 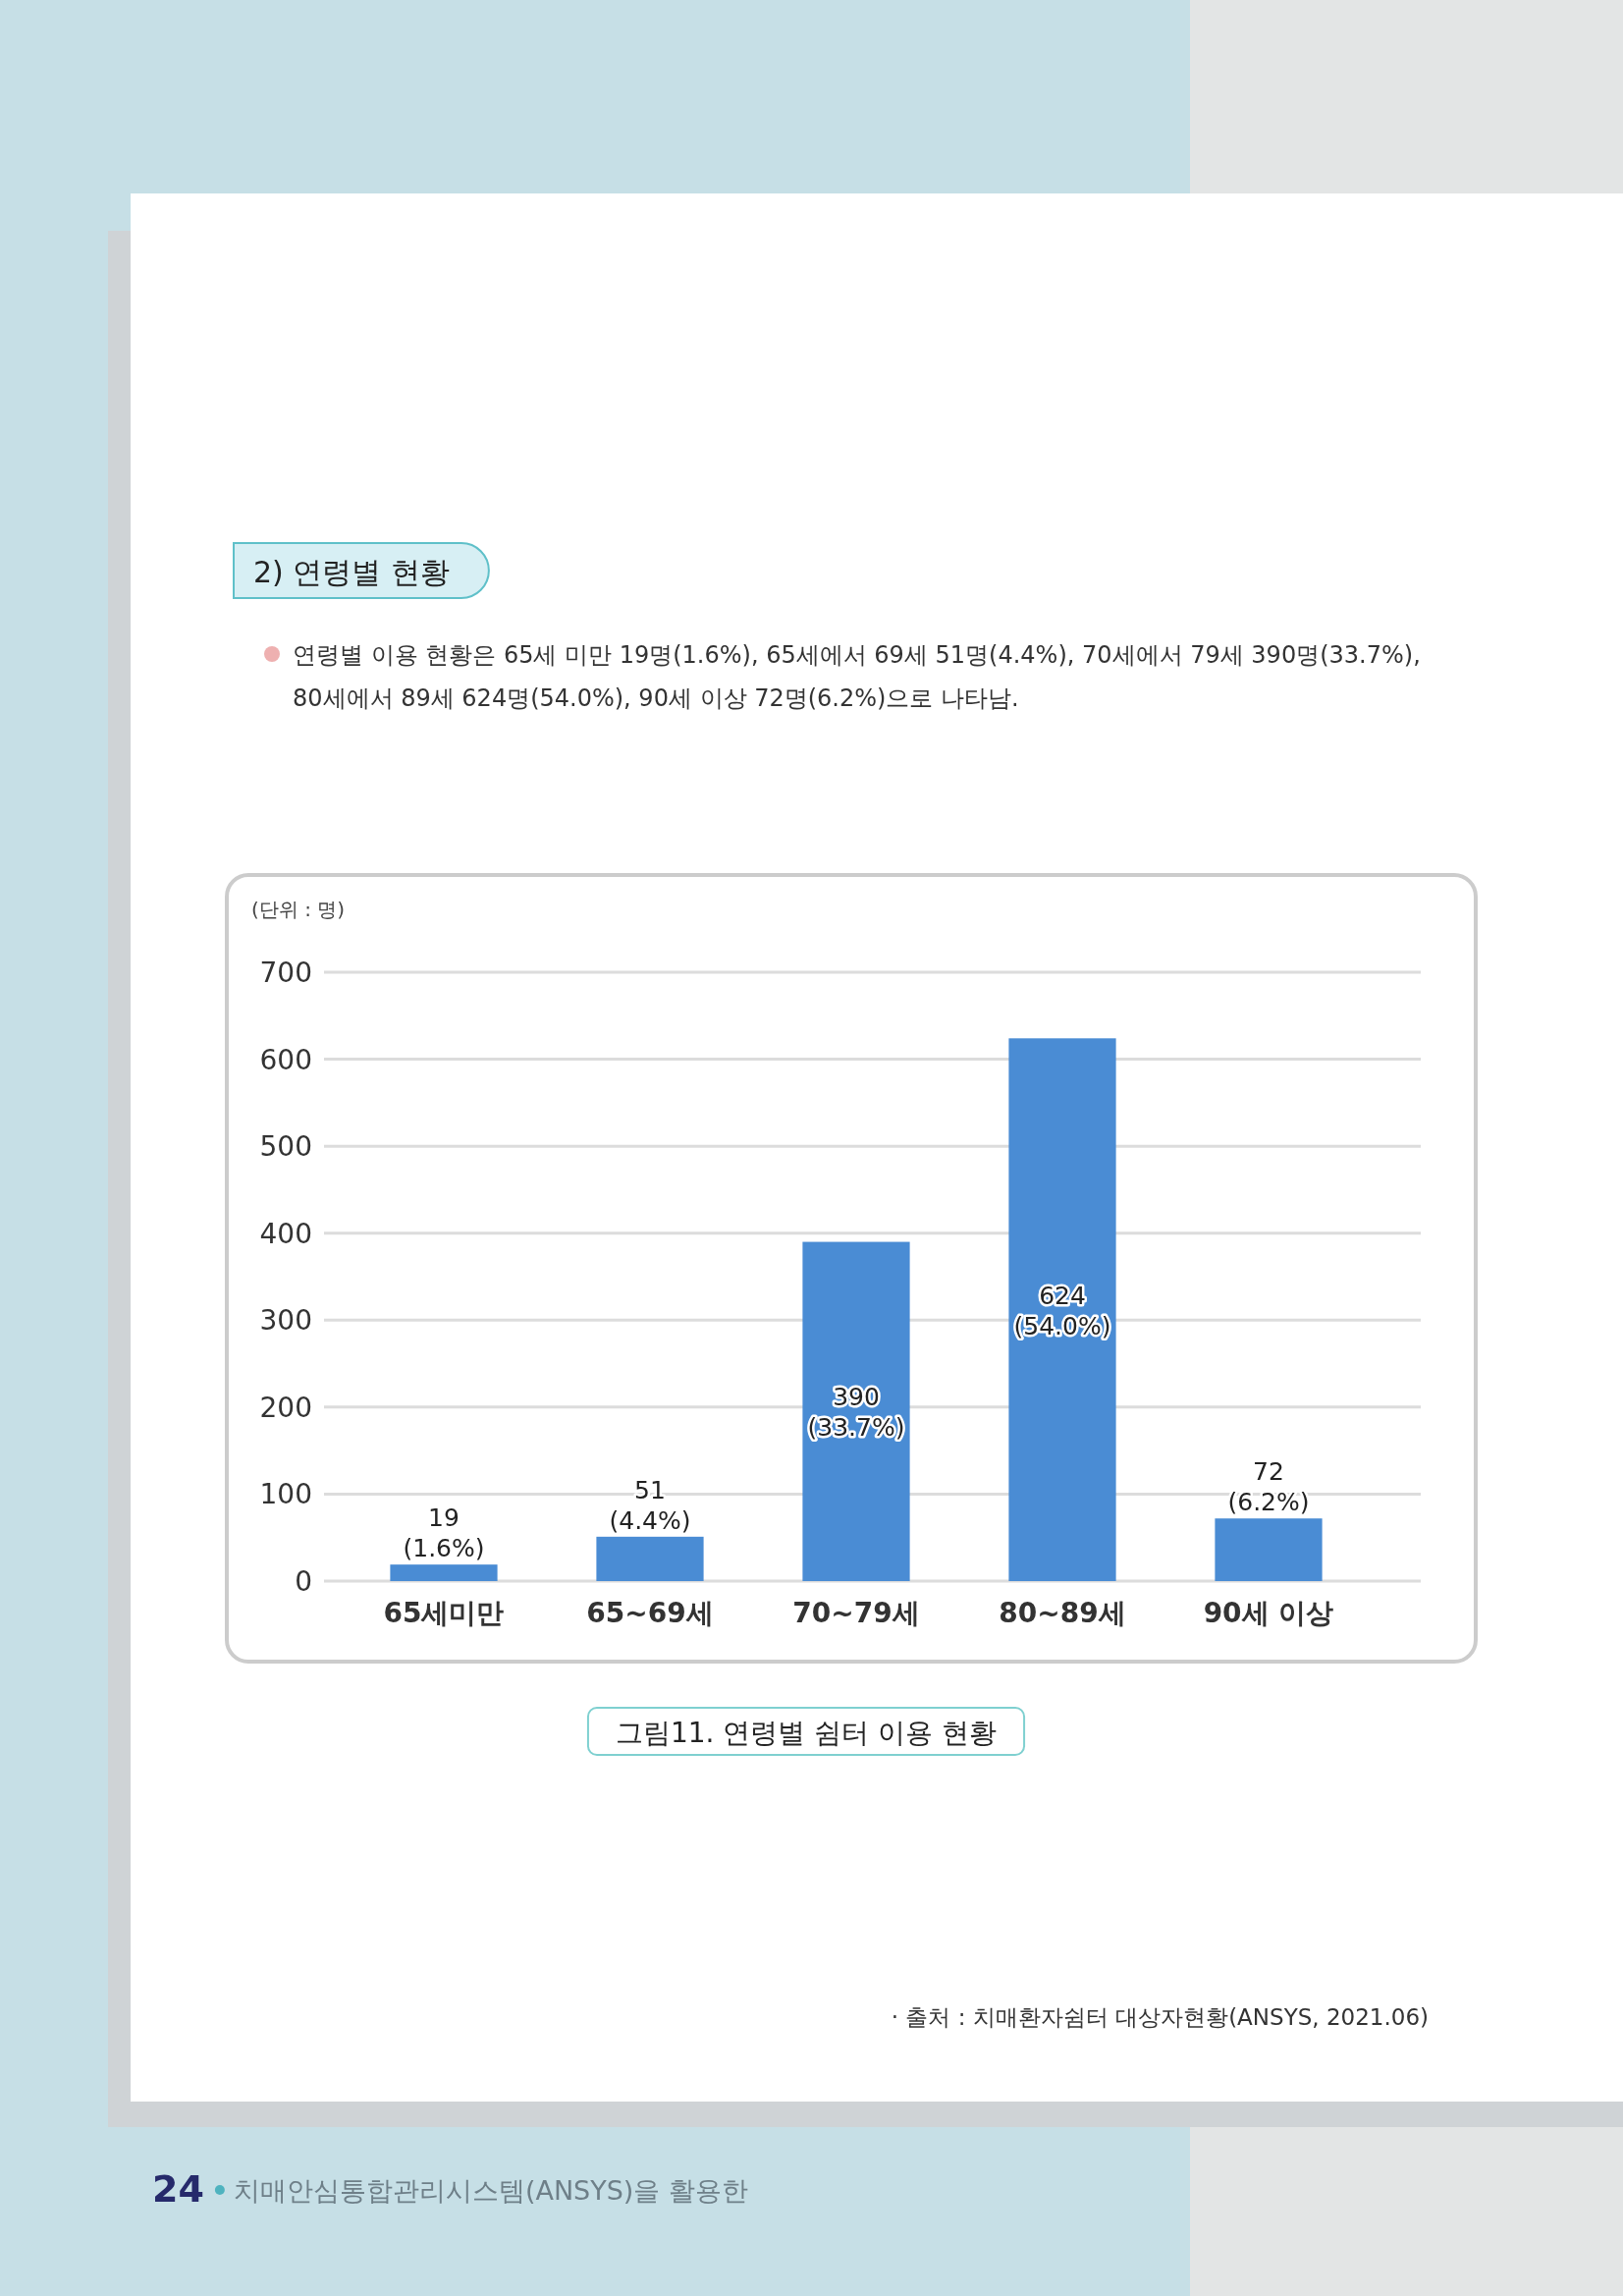 I want to click on x-tick-label: 65~69세, so click(x=650, y=1613).